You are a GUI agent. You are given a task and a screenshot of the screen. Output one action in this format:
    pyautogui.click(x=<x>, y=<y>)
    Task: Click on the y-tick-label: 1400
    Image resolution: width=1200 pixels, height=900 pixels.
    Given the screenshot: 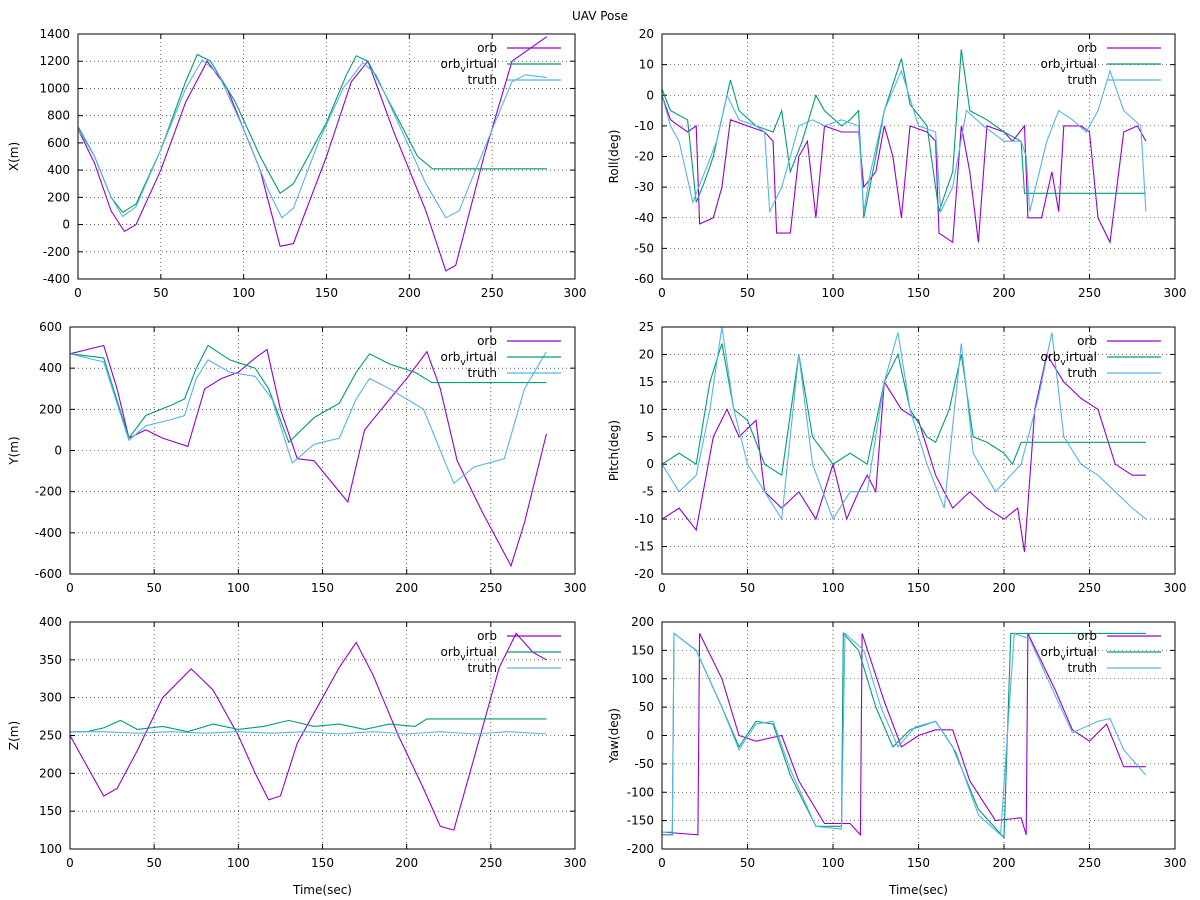 What is the action you would take?
    pyautogui.click(x=54, y=34)
    